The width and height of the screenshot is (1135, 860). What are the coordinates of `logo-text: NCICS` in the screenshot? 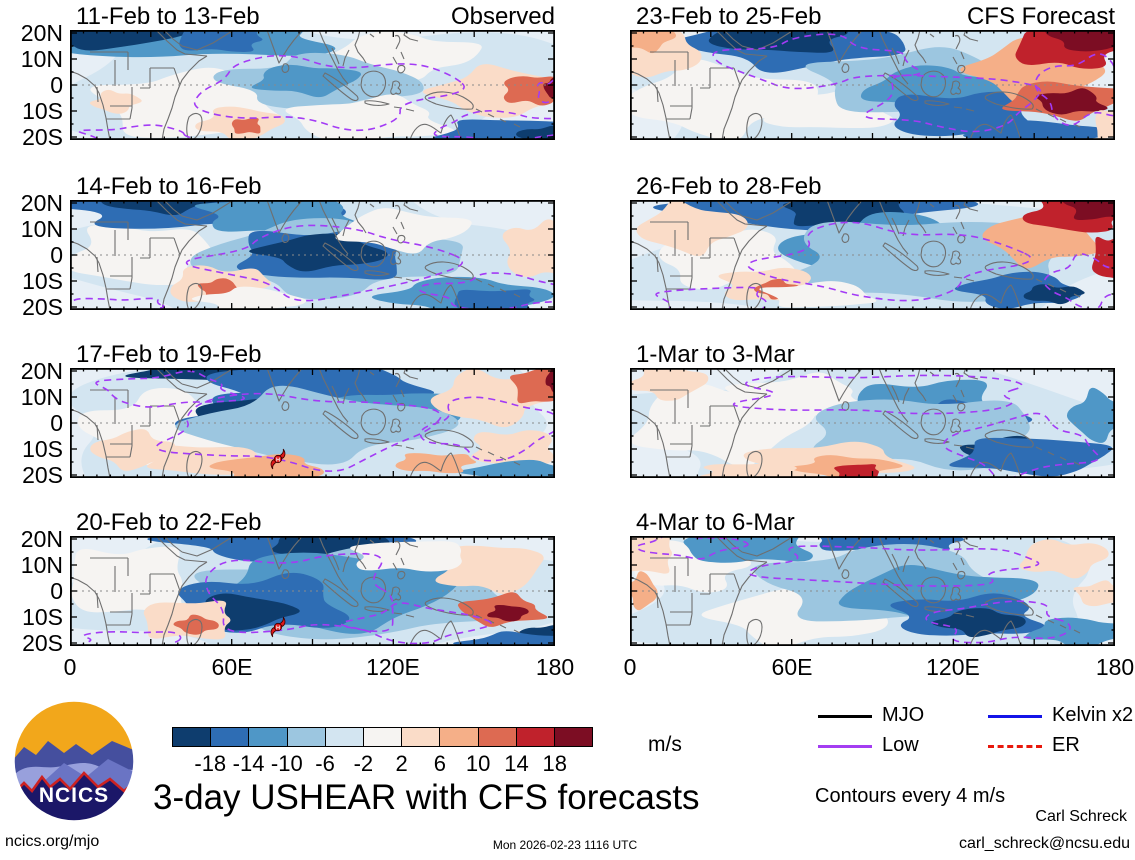 It's located at (74, 795).